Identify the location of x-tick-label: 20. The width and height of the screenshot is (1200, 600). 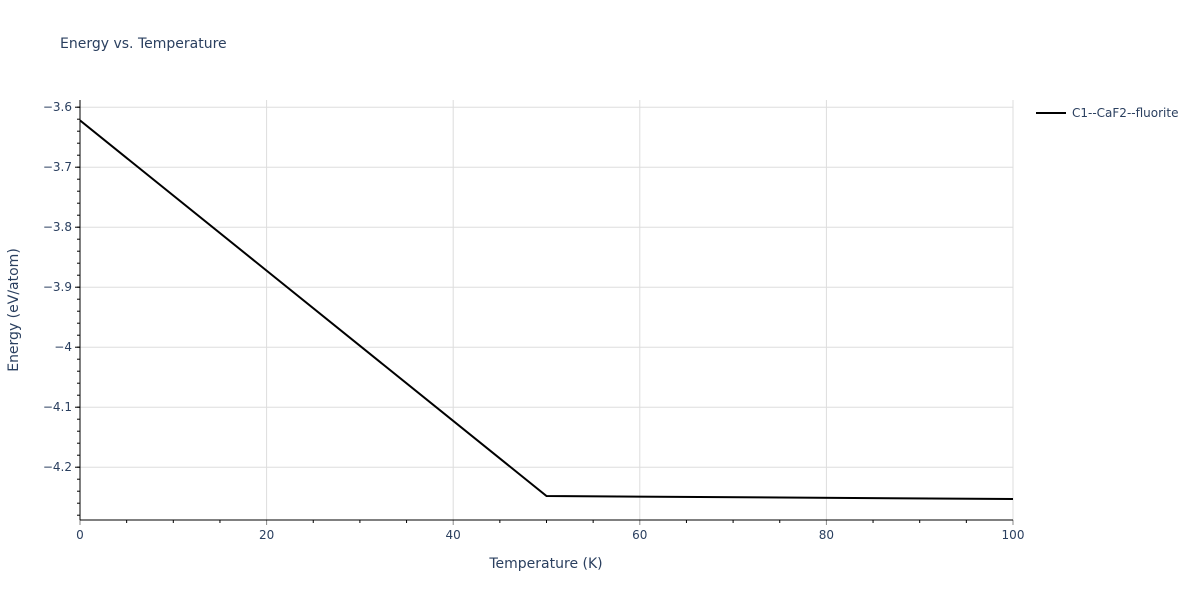
(266, 535).